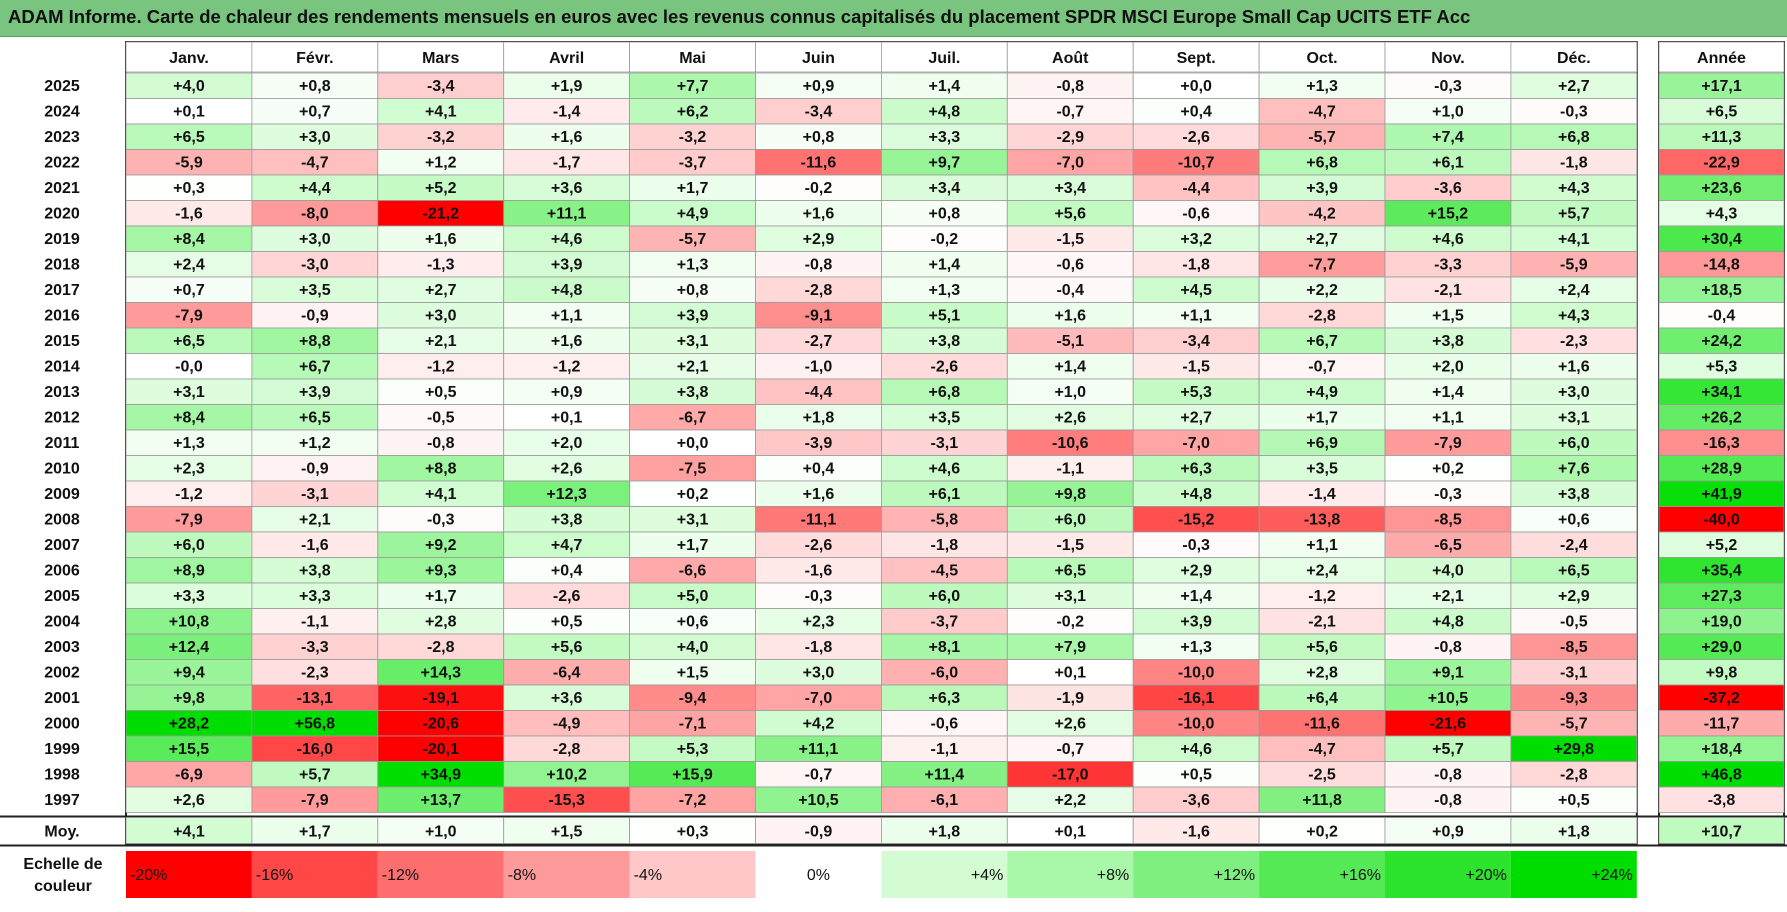 The width and height of the screenshot is (1787, 912). What do you see at coordinates (1196, 265) in the screenshot?
I see `cell-value: -1,8` at bounding box center [1196, 265].